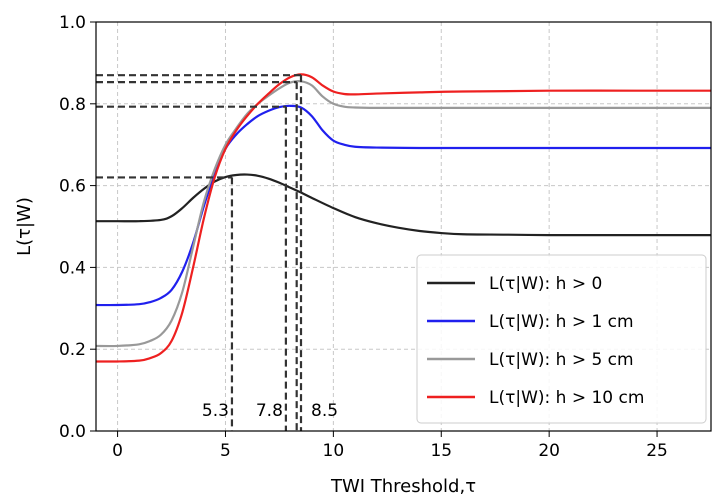 This screenshot has height=494, width=712. Describe the element at coordinates (24, 226) in the screenshot. I see `y-axis-label: L(τ|W)` at that location.